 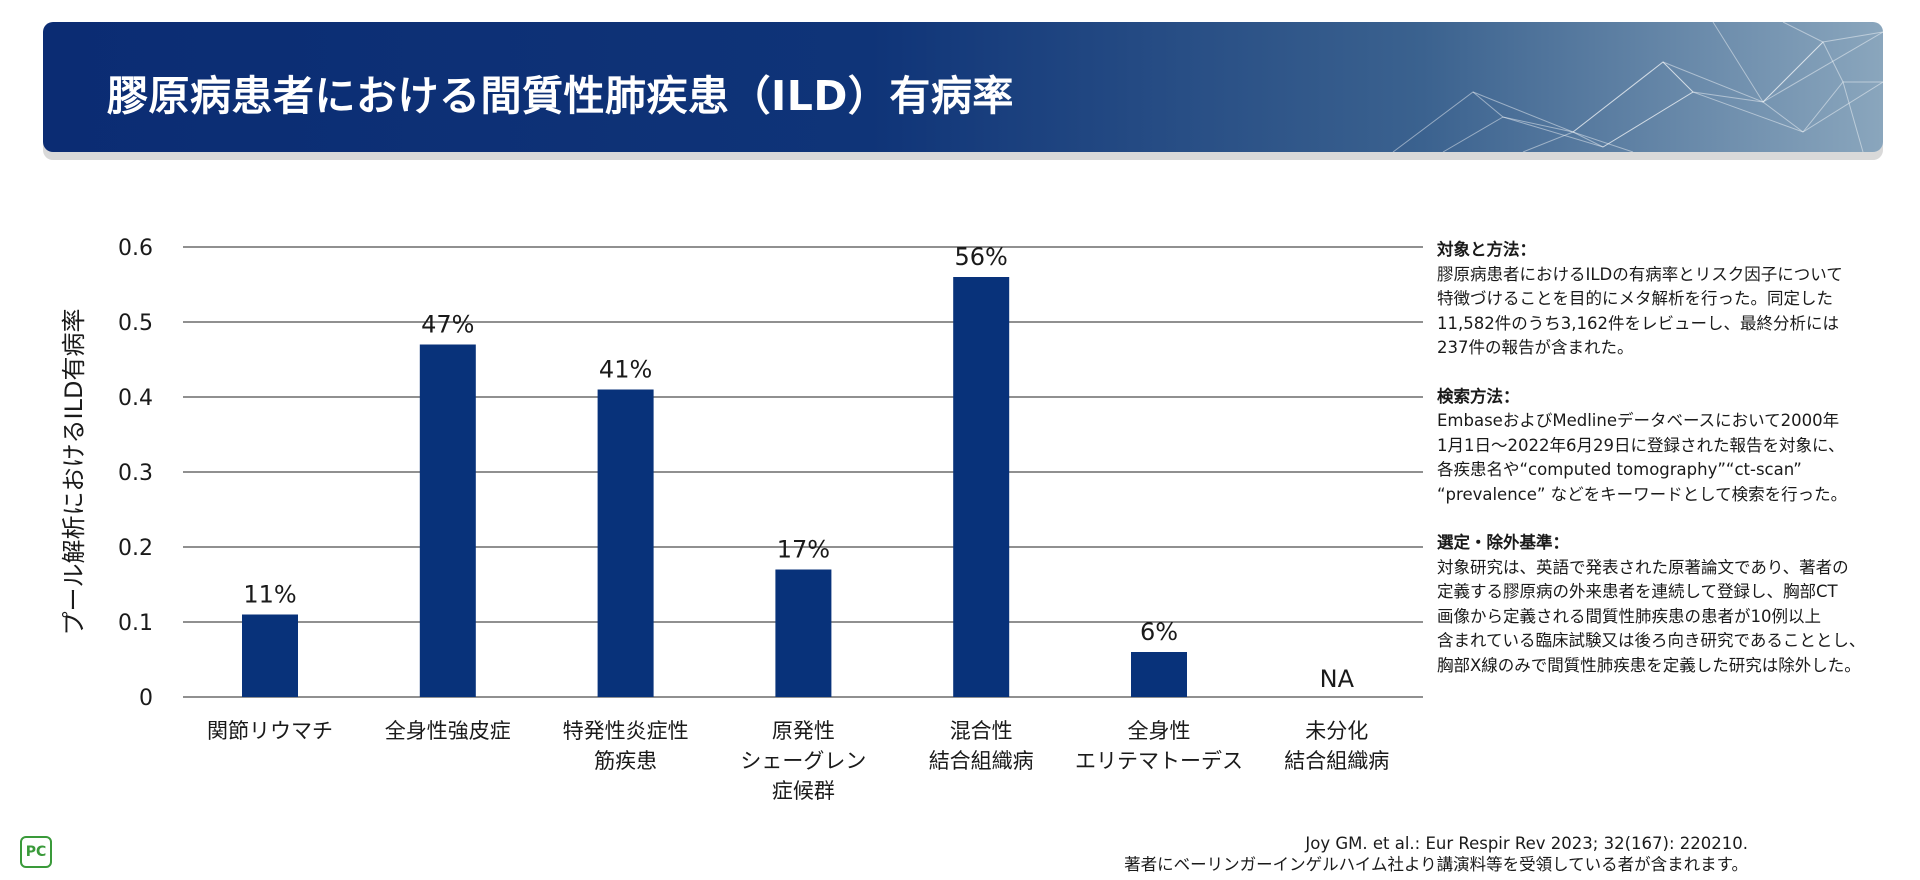 I want to click on note-line: 含まれている臨床試験又は後ろ向き研究であることとし、, so click(x=1651, y=640).